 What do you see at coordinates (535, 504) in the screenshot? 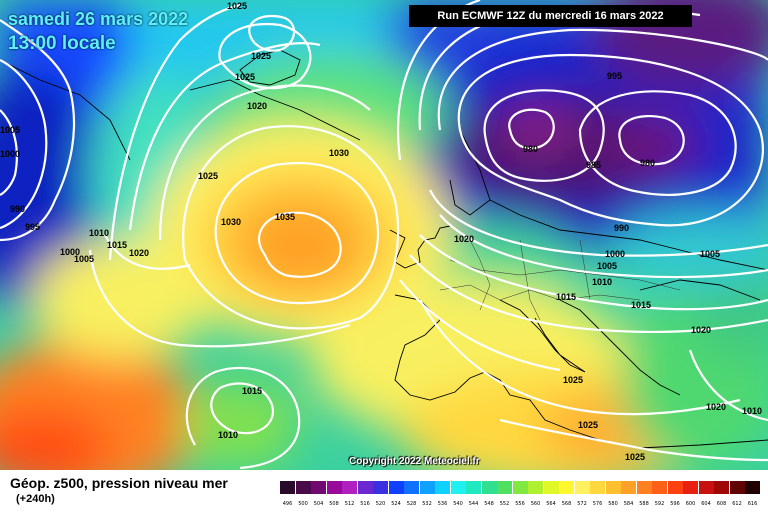
I see `scale-label: 560` at bounding box center [535, 504].